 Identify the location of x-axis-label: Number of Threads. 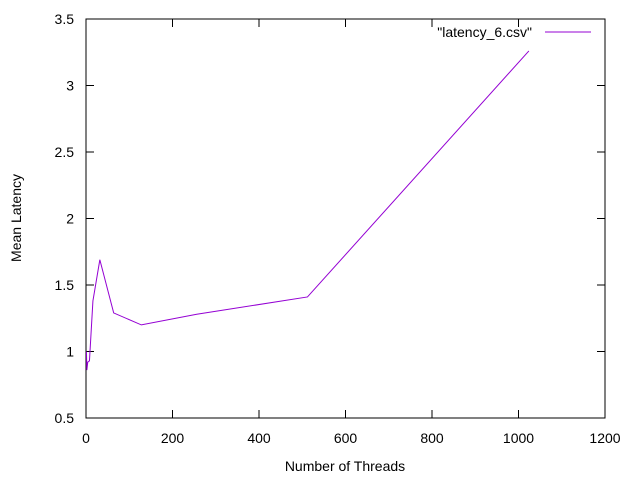
(345, 466).